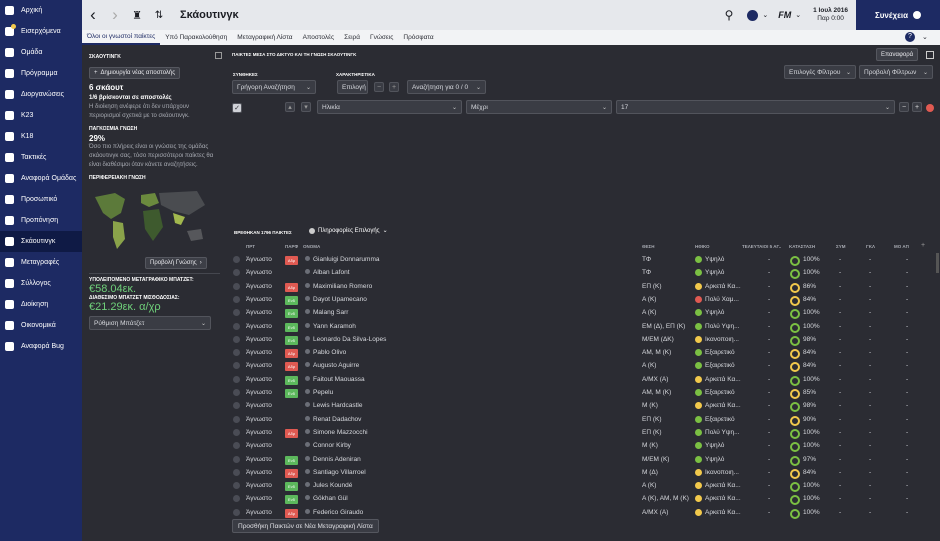 This screenshot has width=940, height=541. I want to click on collapse-panel-icon, so click(218, 55).